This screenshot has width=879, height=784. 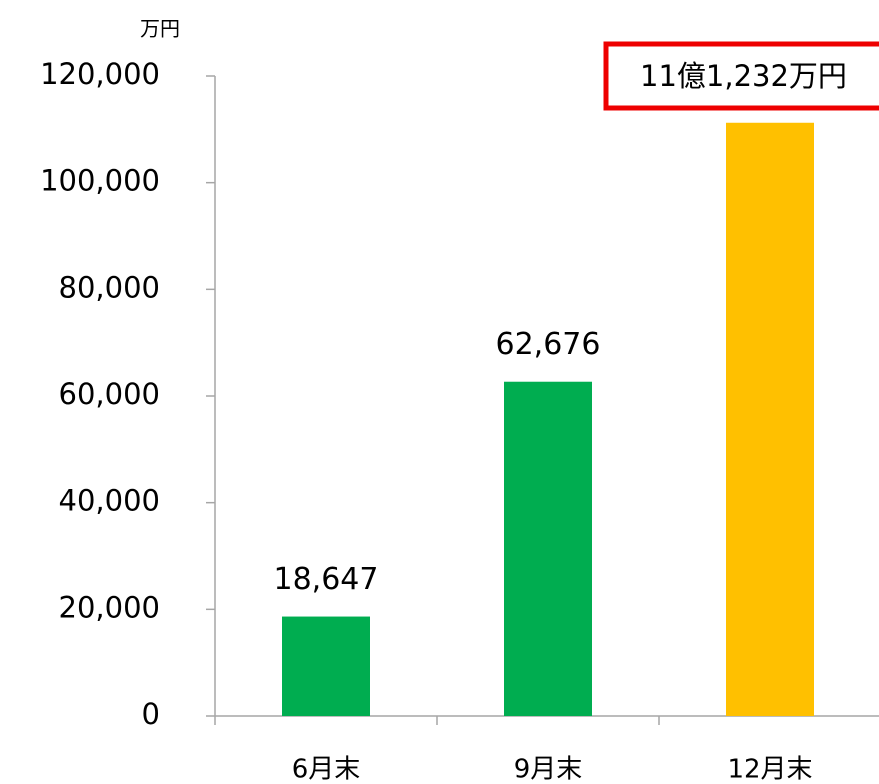 What do you see at coordinates (100, 181) in the screenshot?
I see `y-tick-label: 100,000` at bounding box center [100, 181].